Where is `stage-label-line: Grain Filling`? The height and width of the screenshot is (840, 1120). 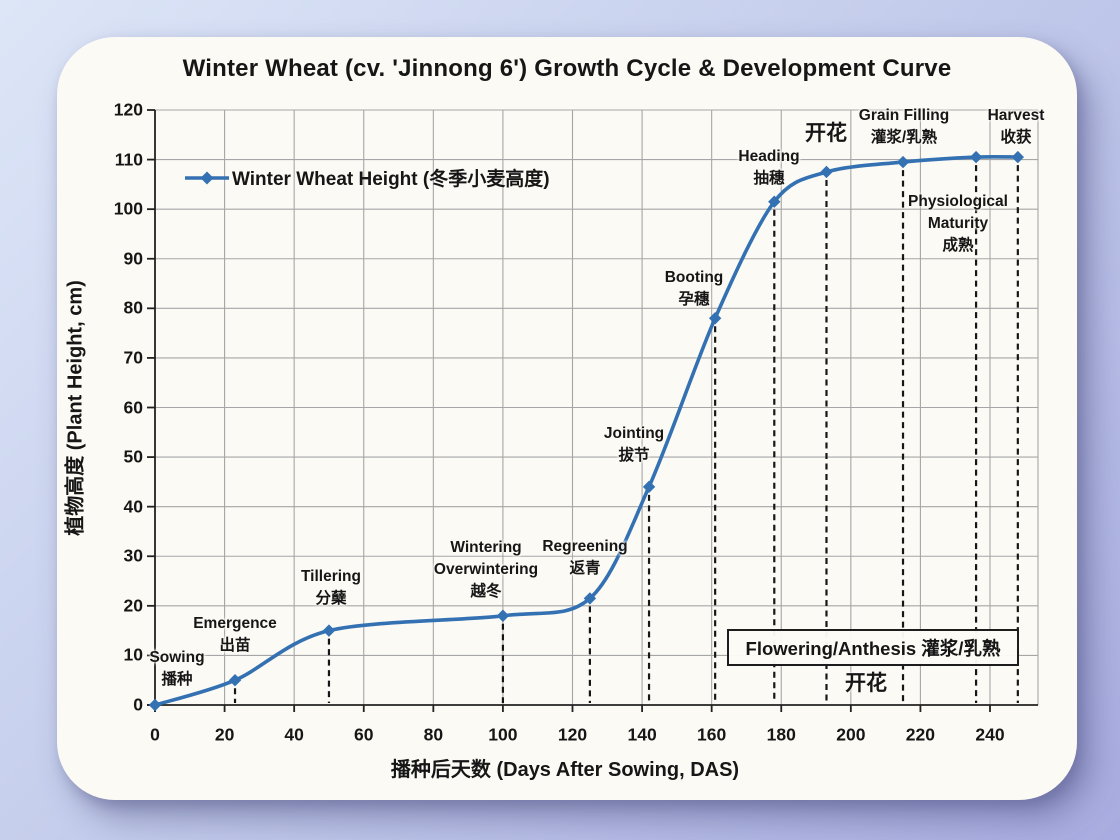
stage-label-line: Grain Filling is located at coordinates (904, 115).